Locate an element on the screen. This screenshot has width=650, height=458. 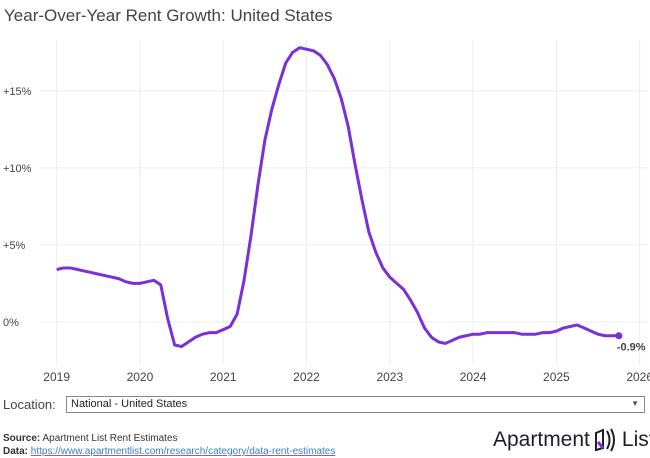
y-tick-label: 0% is located at coordinates (11, 323).